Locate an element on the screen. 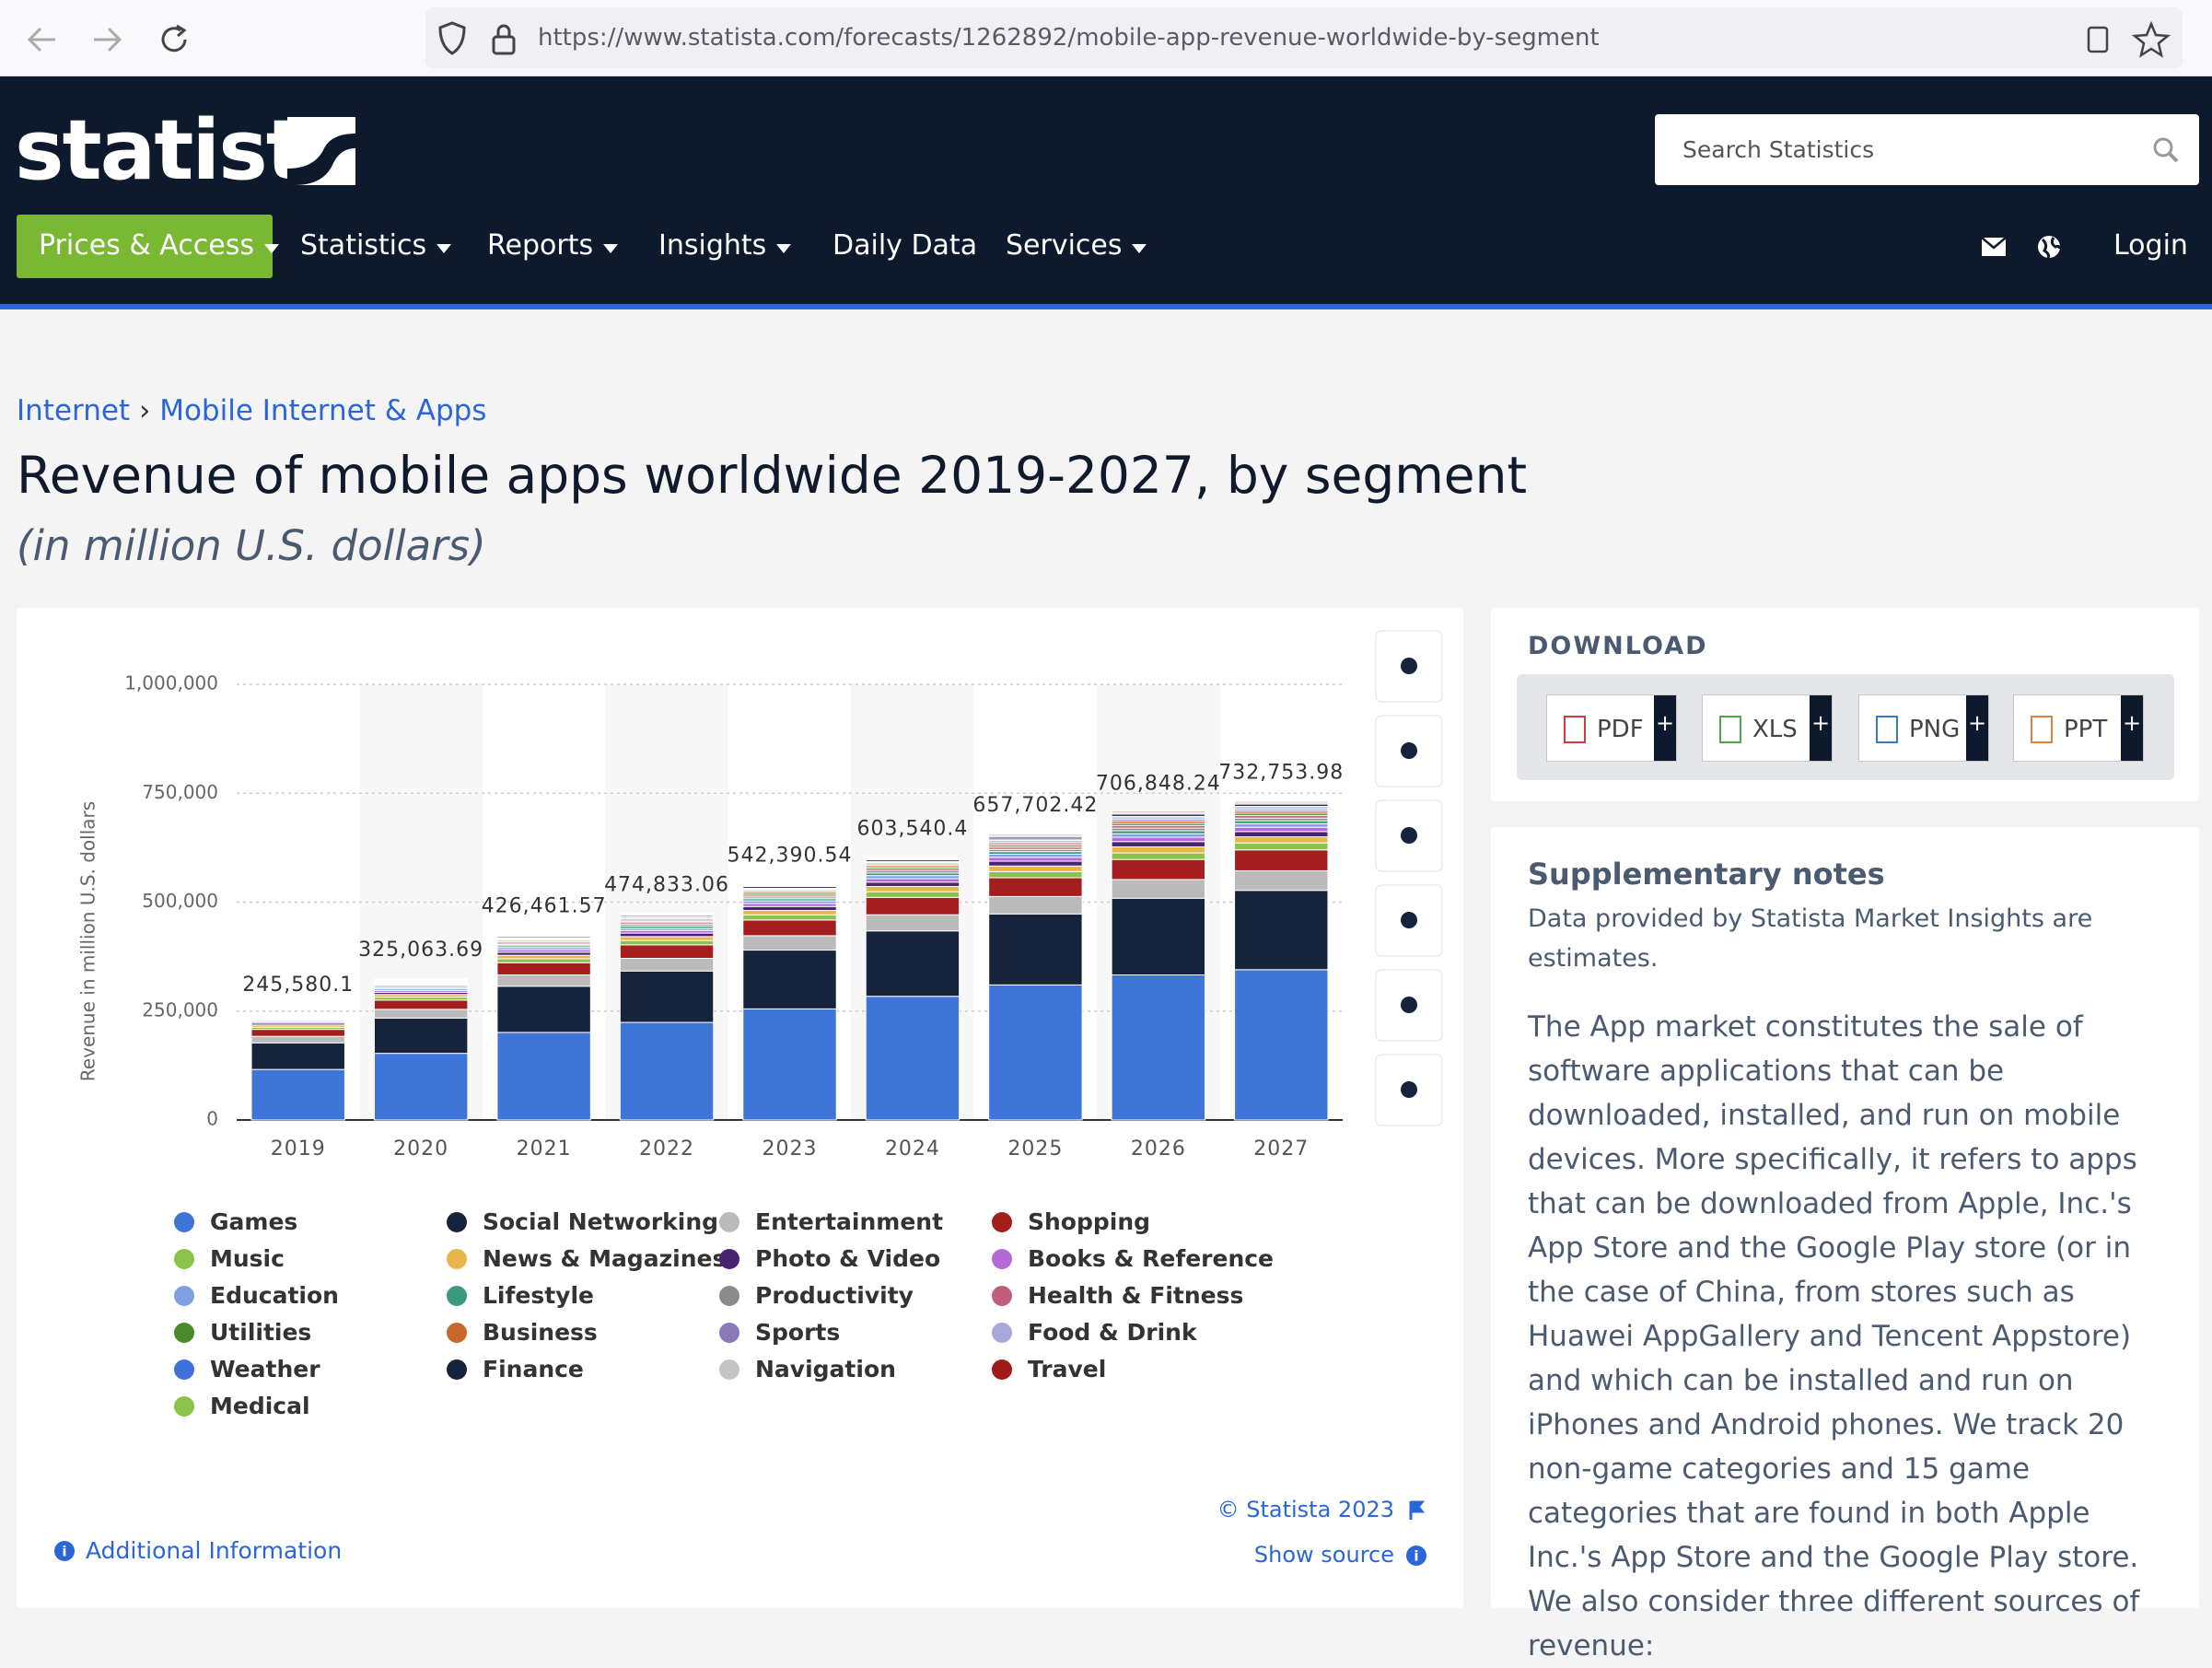 The image size is (2212, 1668). legend-label: Sports is located at coordinates (798, 1332).